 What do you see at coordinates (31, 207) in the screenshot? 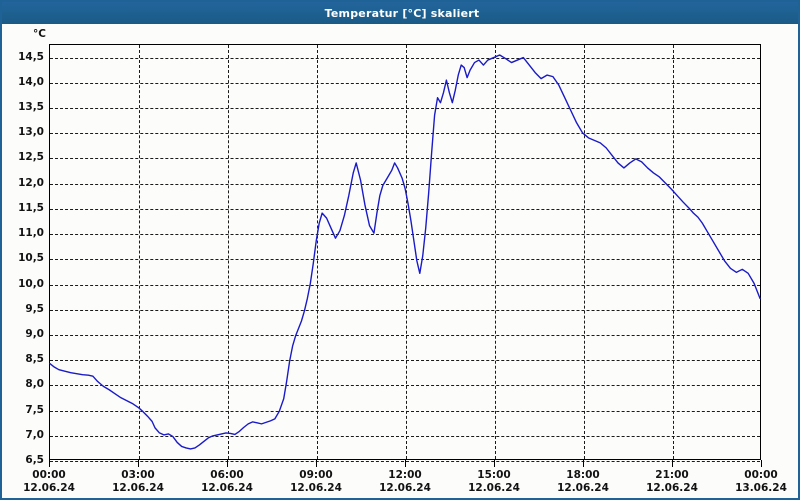
I see `y-axis-tick-label: 11,5` at bounding box center [31, 207].